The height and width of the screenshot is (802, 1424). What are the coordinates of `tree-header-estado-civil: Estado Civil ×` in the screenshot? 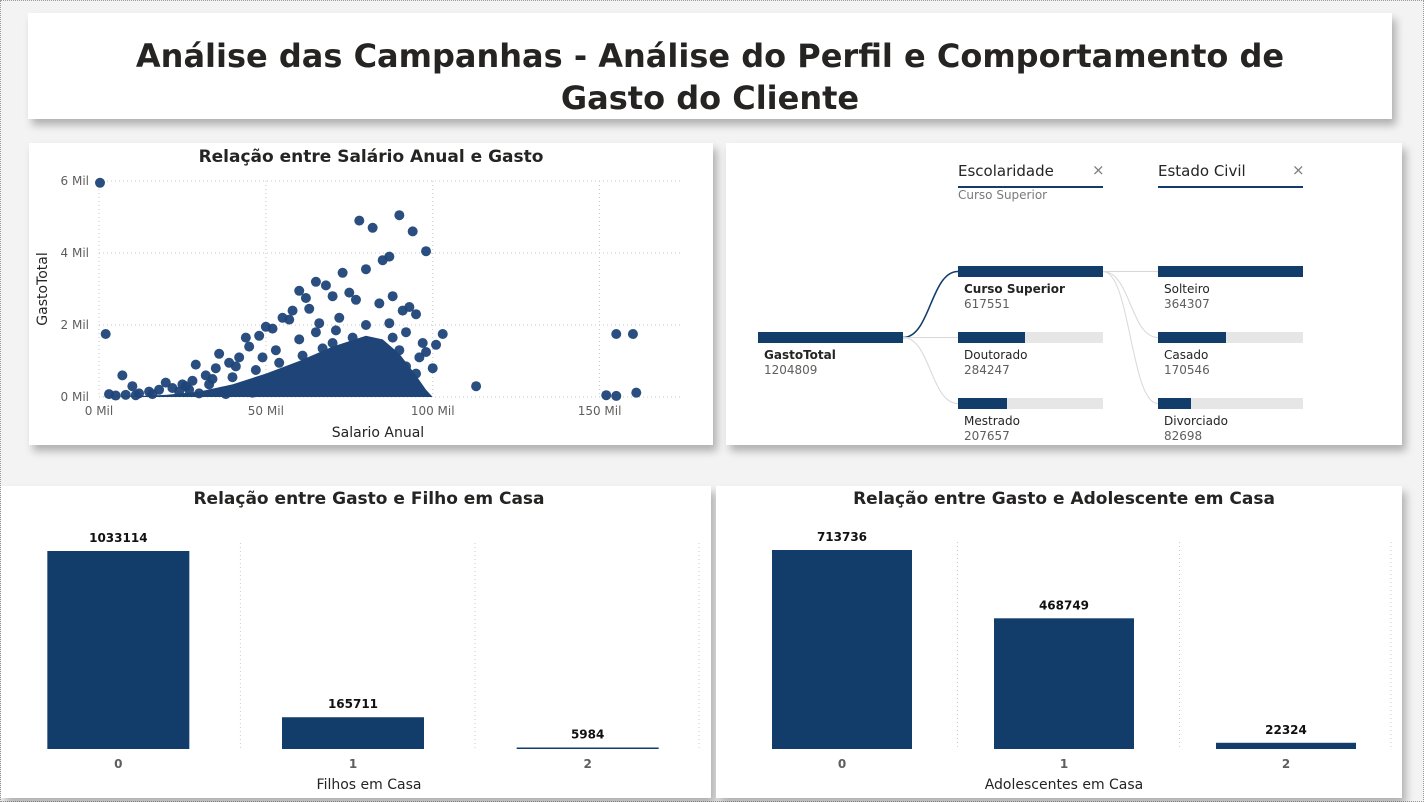 It's located at (1231, 174).